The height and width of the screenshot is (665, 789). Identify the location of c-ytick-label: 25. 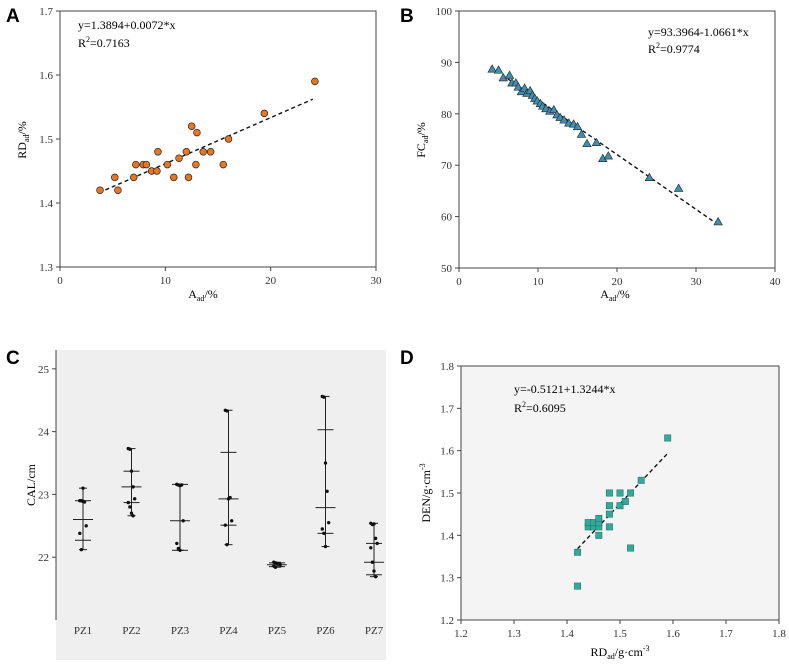
(44, 370).